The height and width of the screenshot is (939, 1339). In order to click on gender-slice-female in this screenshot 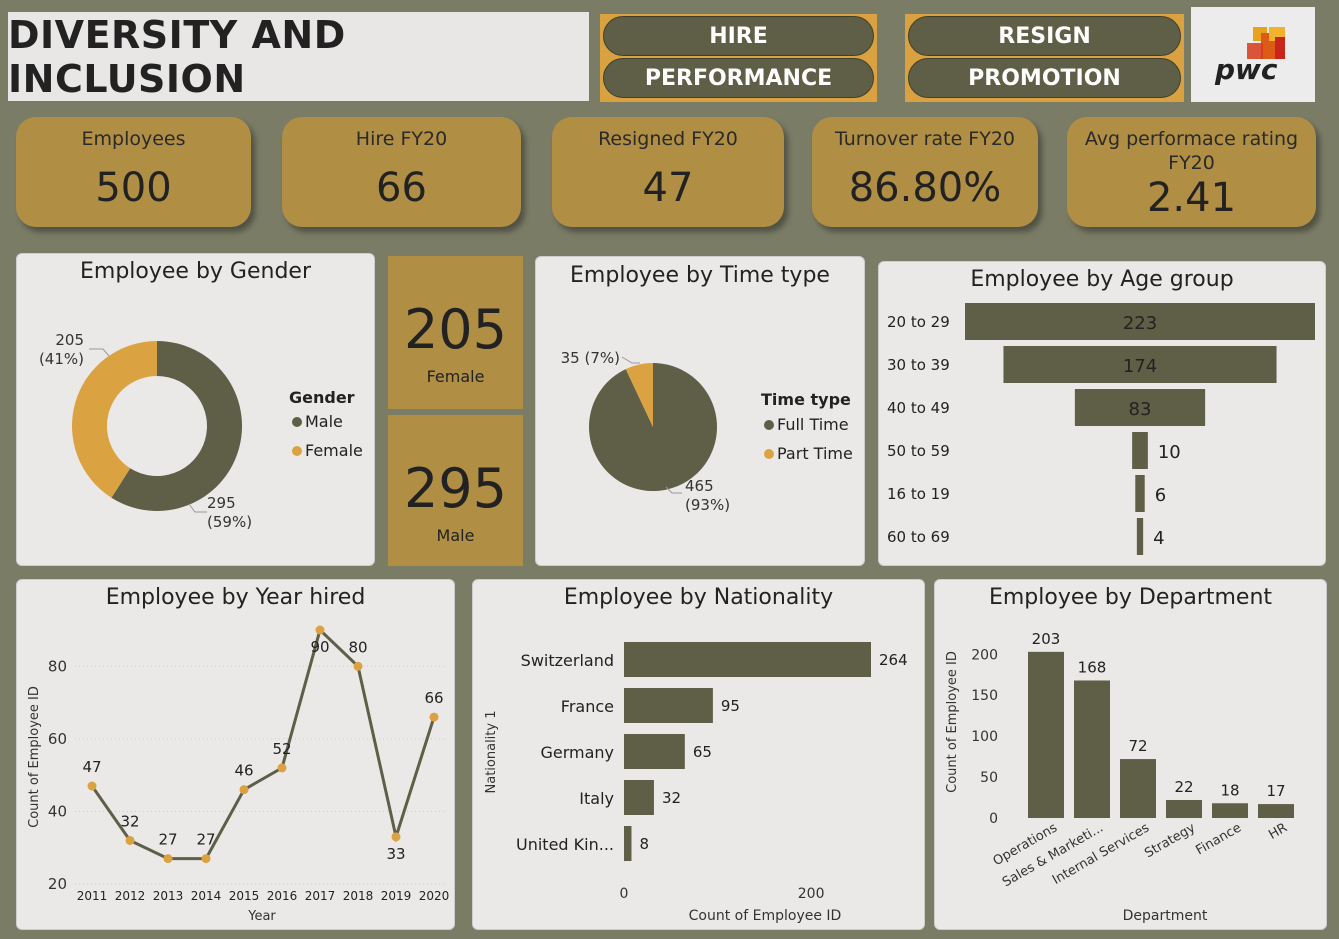, I will do `click(114, 419)`.